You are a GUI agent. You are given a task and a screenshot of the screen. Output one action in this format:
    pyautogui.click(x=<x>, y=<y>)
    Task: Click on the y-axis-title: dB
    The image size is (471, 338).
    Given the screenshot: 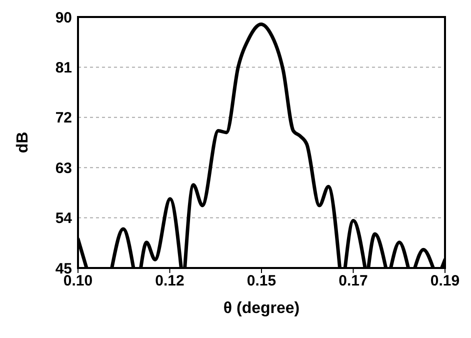 What is the action you would take?
    pyautogui.click(x=23, y=143)
    